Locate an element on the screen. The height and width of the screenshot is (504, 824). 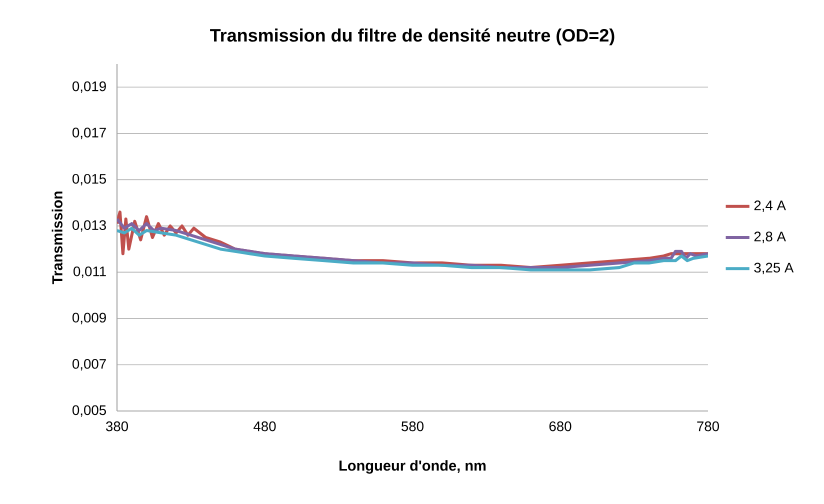
chart-title: Transmission du filtre de densité neutre (OD=2) is located at coordinates (412, 37).